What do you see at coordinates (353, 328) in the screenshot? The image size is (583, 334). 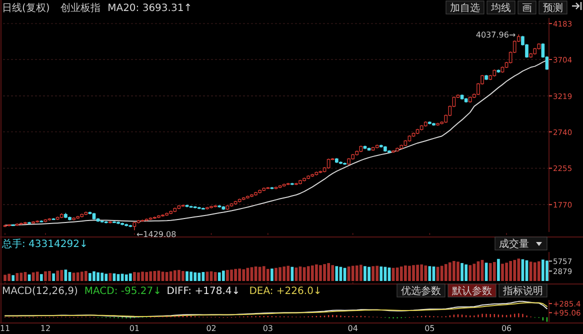 I see `x-tick-label: 04` at bounding box center [353, 328].